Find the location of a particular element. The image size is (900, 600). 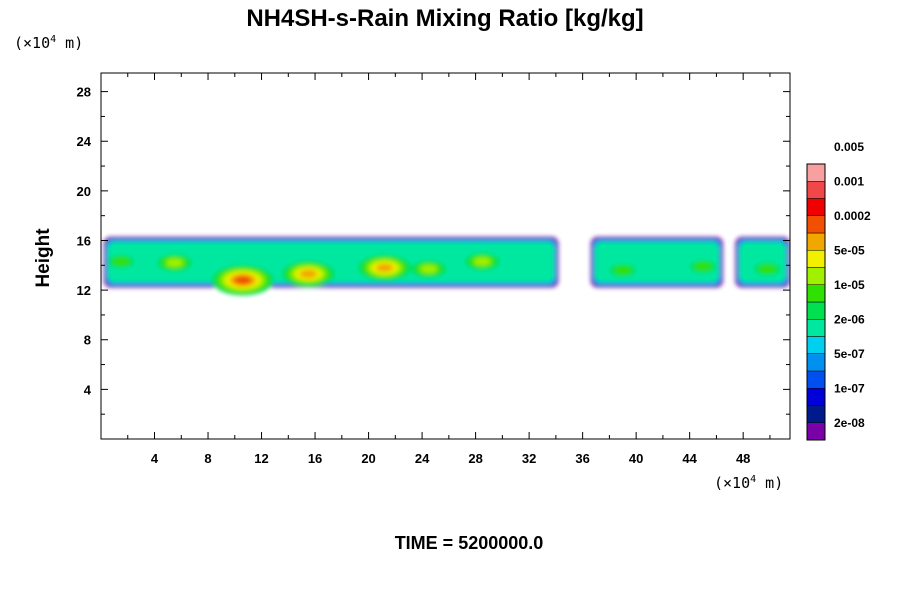

mixing-ratio-field is located at coordinates (446, 266).